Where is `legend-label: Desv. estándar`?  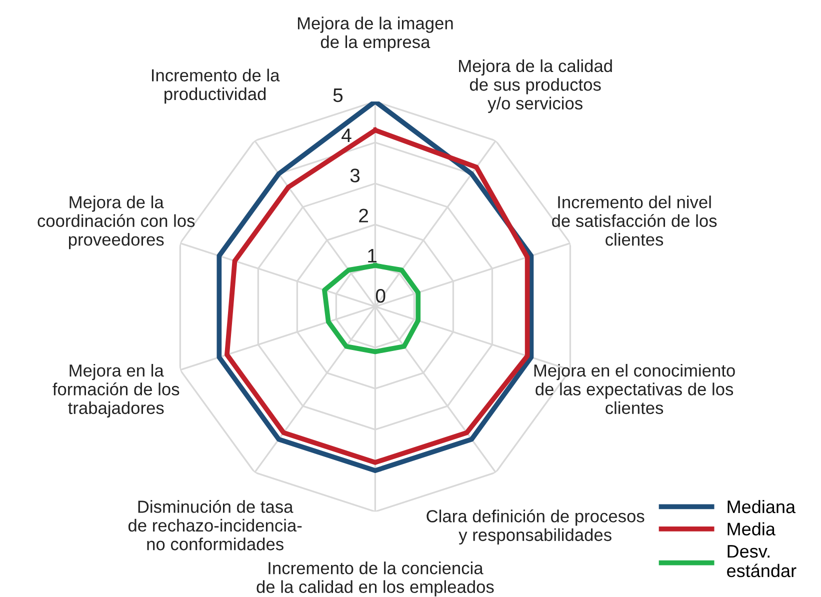
legend-label: Desv. estándar is located at coordinates (761, 561).